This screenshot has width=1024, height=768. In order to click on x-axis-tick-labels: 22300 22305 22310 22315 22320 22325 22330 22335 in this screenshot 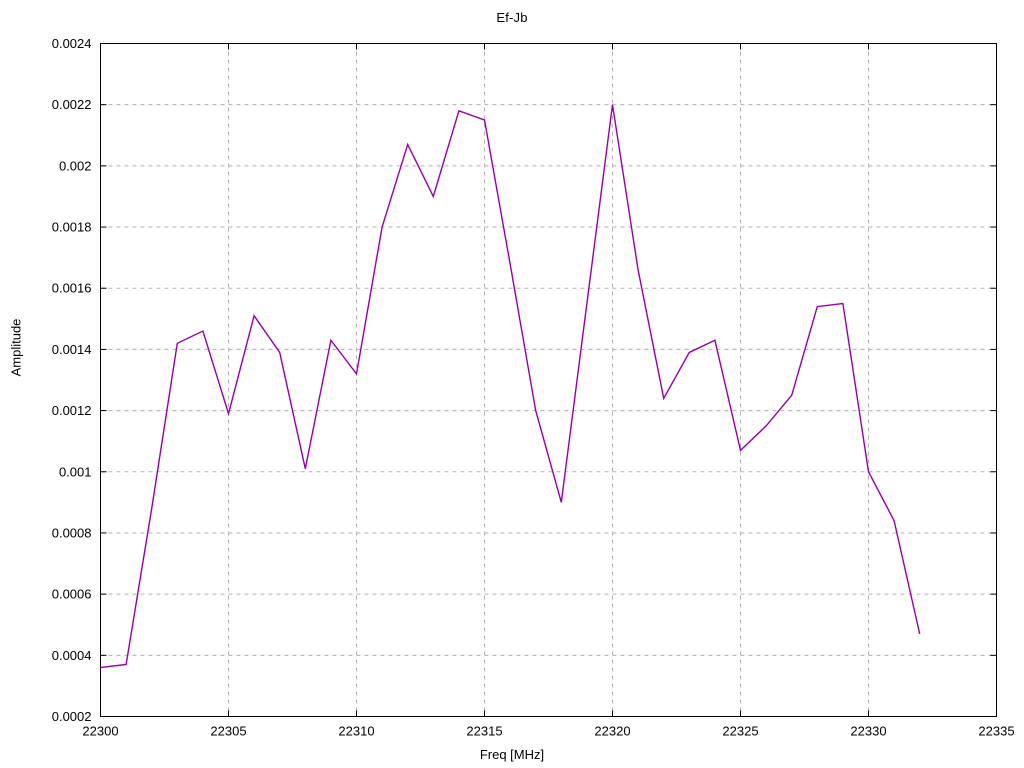, I will do `click(548, 731)`.